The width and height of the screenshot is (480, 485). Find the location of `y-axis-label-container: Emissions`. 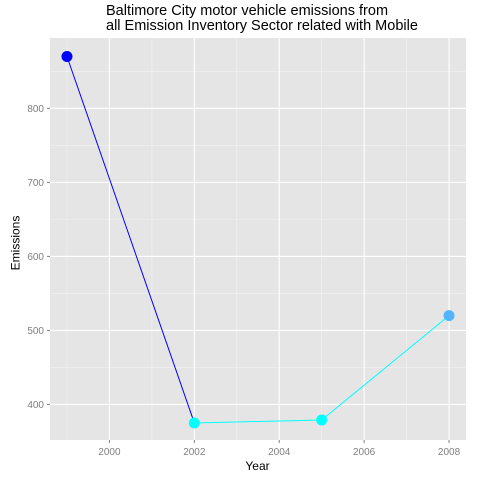

y-axis-label-container: Emissions is located at coordinates (15, 242).